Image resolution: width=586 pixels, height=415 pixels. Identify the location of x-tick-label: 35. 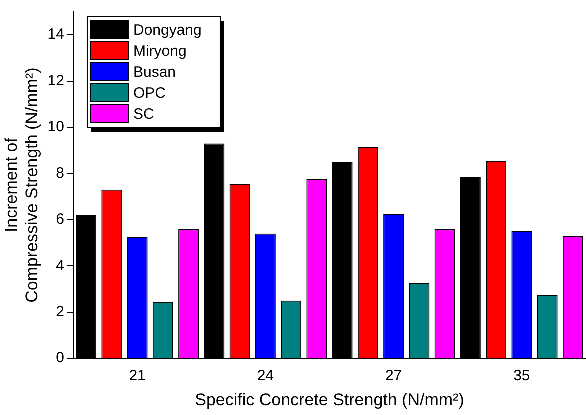
(522, 376).